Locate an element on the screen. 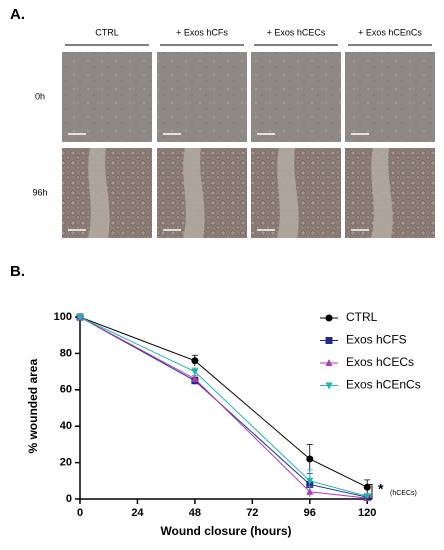 The image size is (444, 550). legend-label: Exos hCECs is located at coordinates (380, 362).